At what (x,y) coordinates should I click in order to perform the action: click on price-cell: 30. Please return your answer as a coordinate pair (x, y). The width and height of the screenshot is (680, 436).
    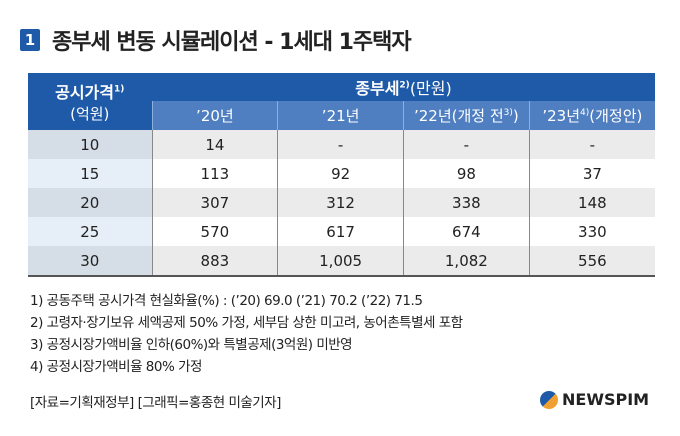
    Looking at the image, I should click on (90, 261).